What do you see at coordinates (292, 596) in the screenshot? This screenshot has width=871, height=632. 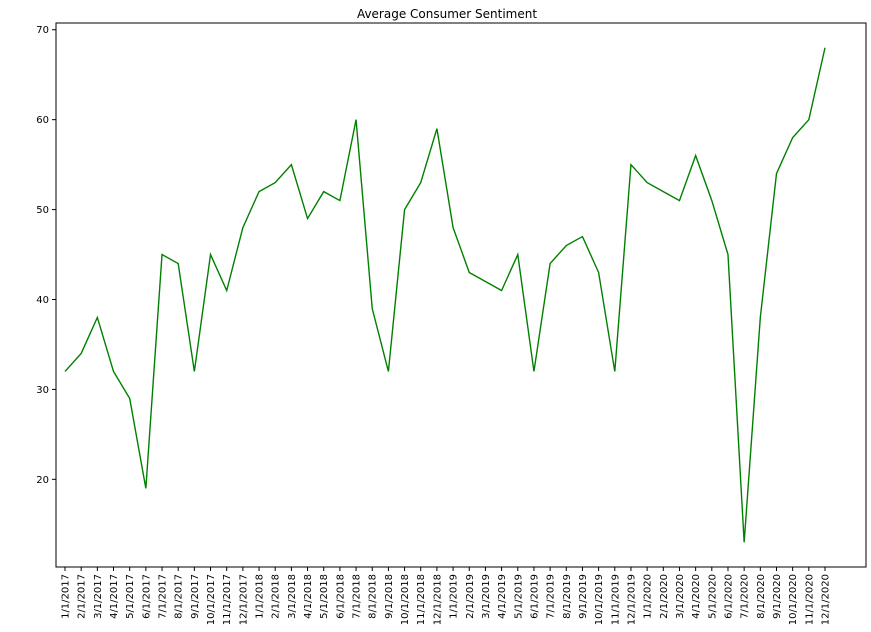 I see `x-tick-label: 3/1/2018` at bounding box center [292, 596].